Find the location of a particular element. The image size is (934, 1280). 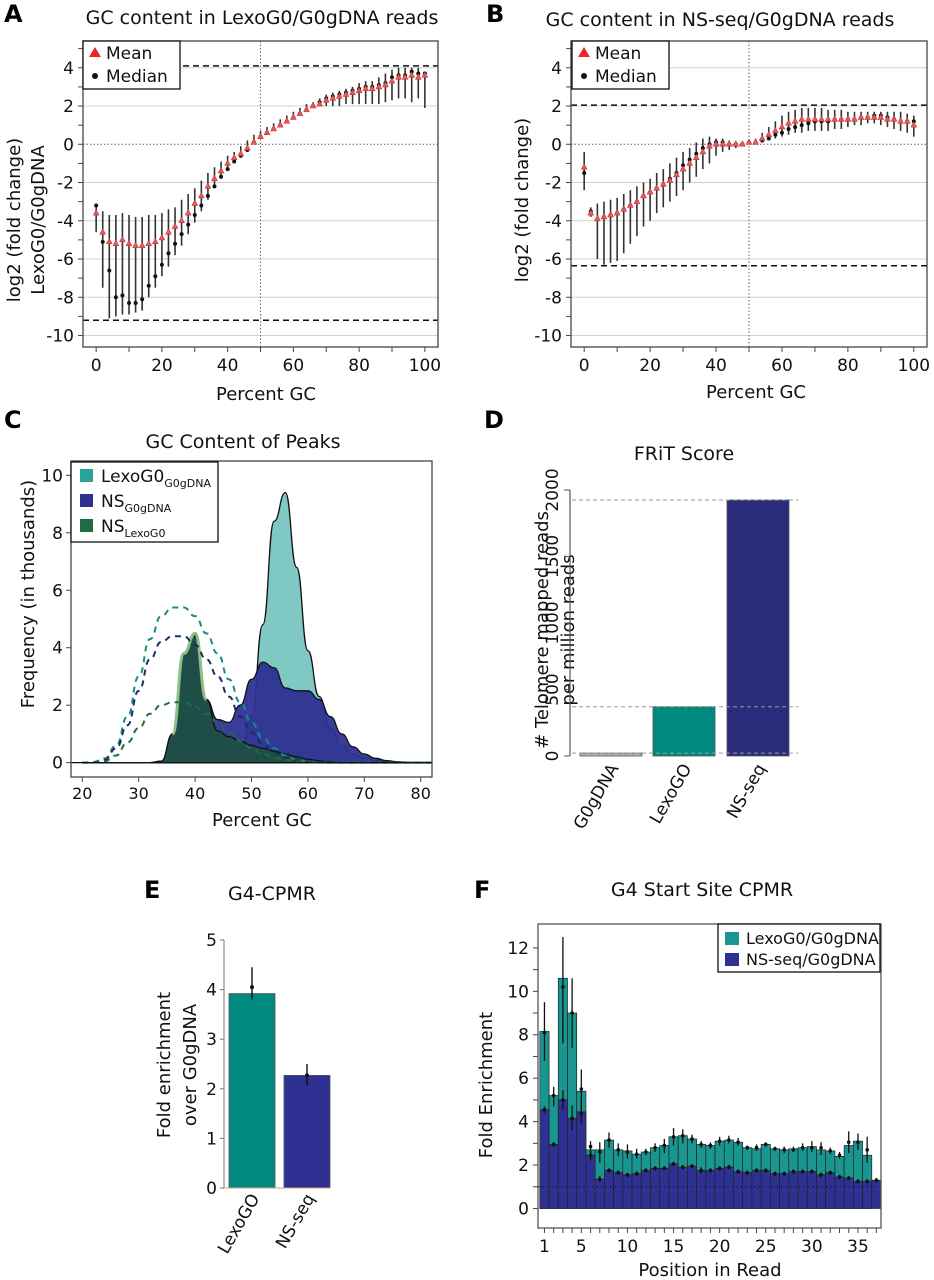

panel-a-legend-mean: Mean is located at coordinates (129, 54).